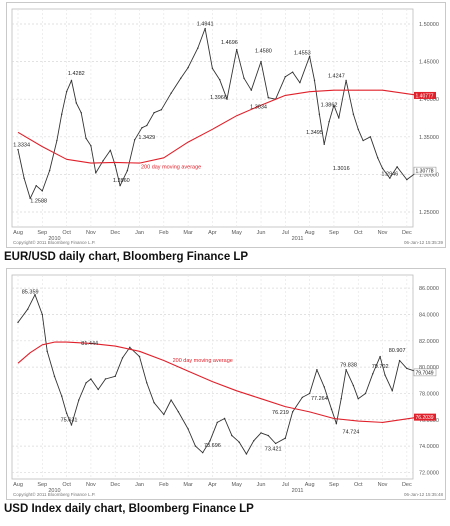 The image size is (450, 526). I want to click on y-tick-label: 74.0000, so click(429, 447).